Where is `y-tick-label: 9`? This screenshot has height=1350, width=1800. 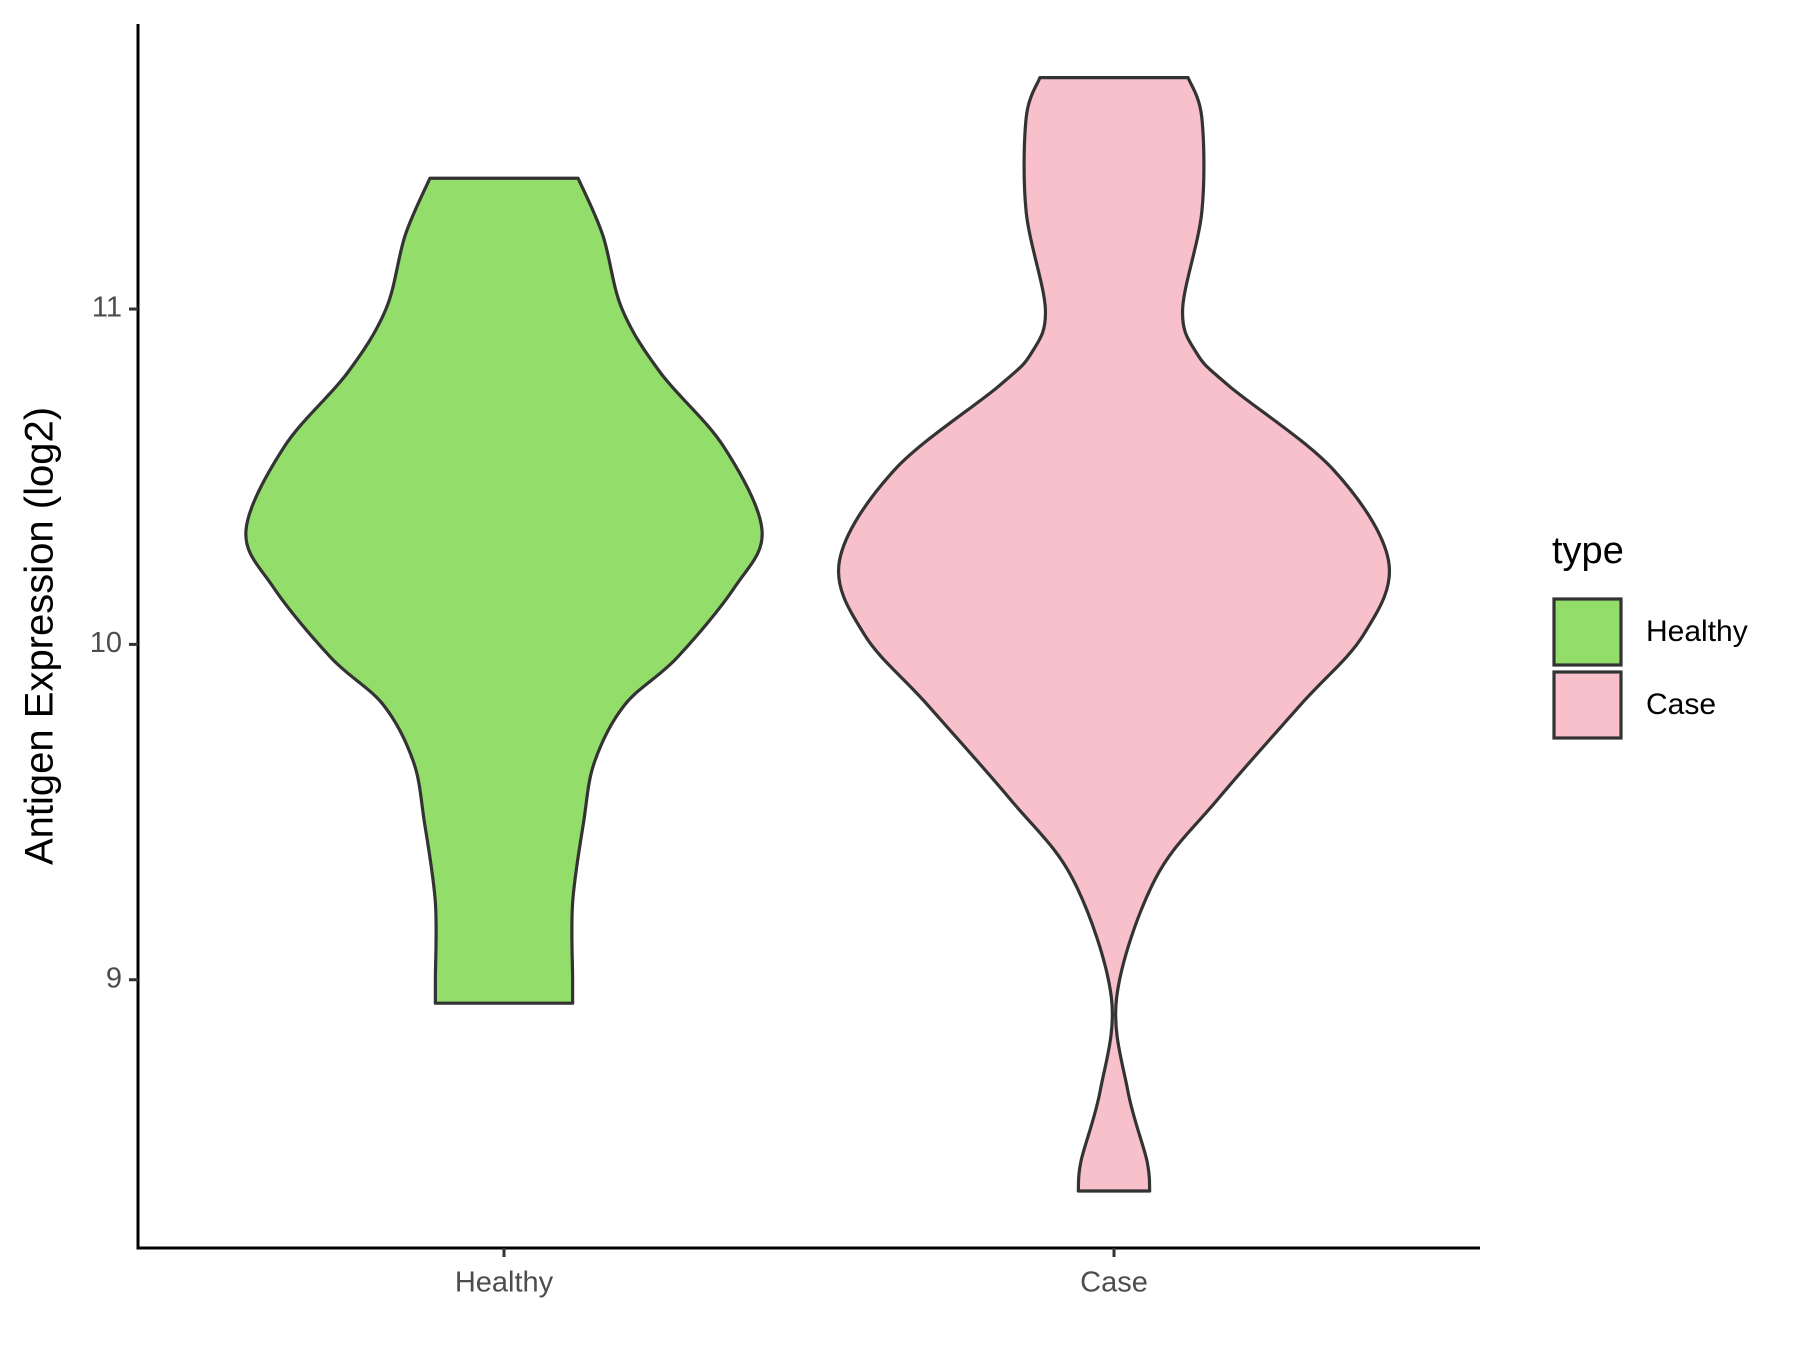 y-tick-label: 9 is located at coordinates (114, 978).